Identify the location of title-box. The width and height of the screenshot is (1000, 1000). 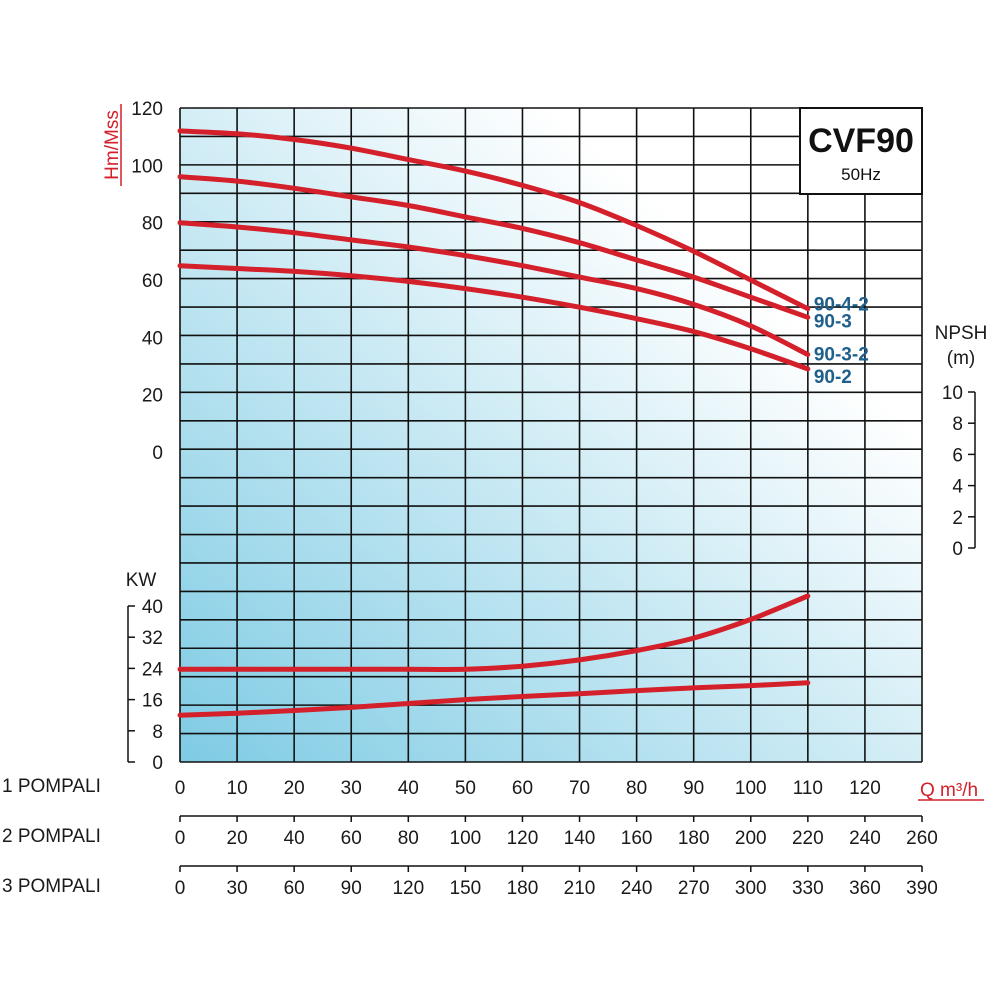
(861, 151).